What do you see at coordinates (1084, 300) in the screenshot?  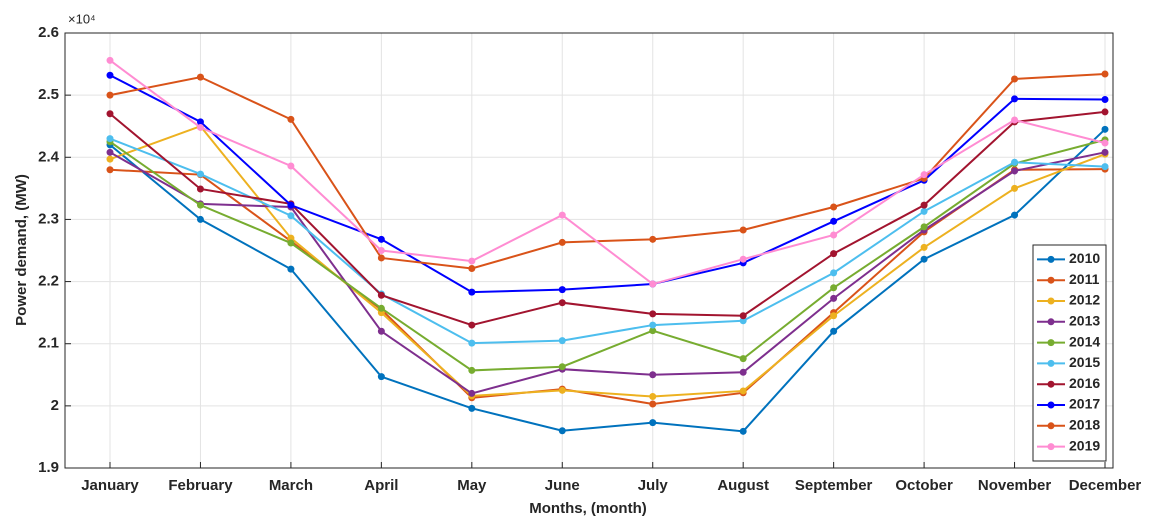 I see `legend-label: 2012` at bounding box center [1084, 300].